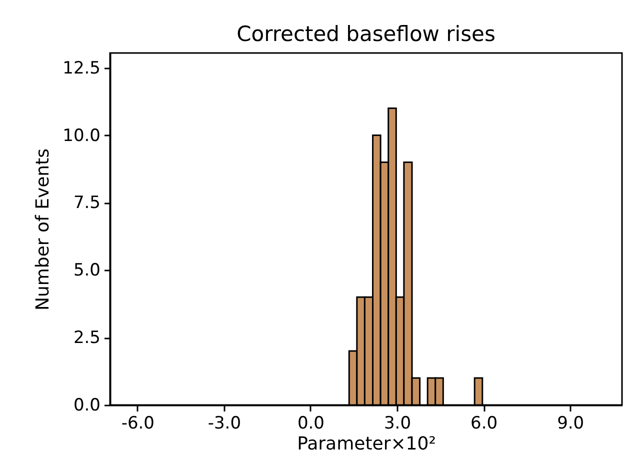 This screenshot has width=629, height=472. What do you see at coordinates (43, 229) in the screenshot?
I see `y-axis-title: Number of Events` at bounding box center [43, 229].